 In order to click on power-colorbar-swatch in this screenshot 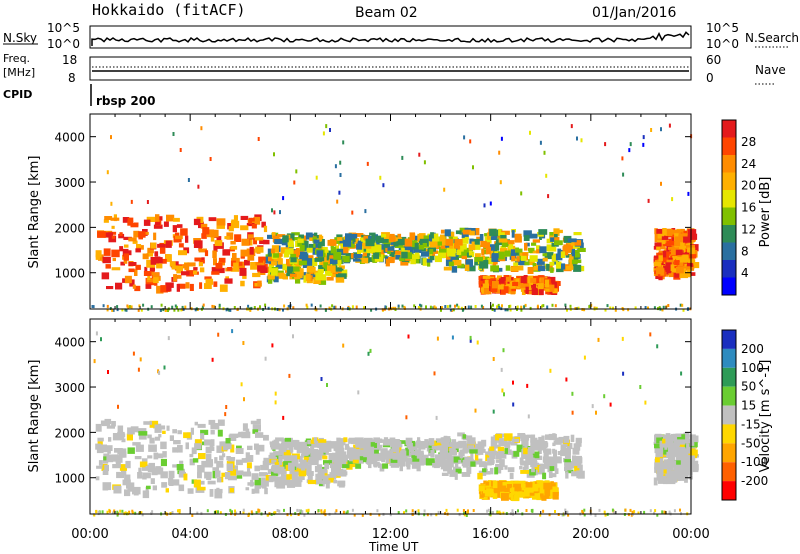, I will do `click(729, 129)`.